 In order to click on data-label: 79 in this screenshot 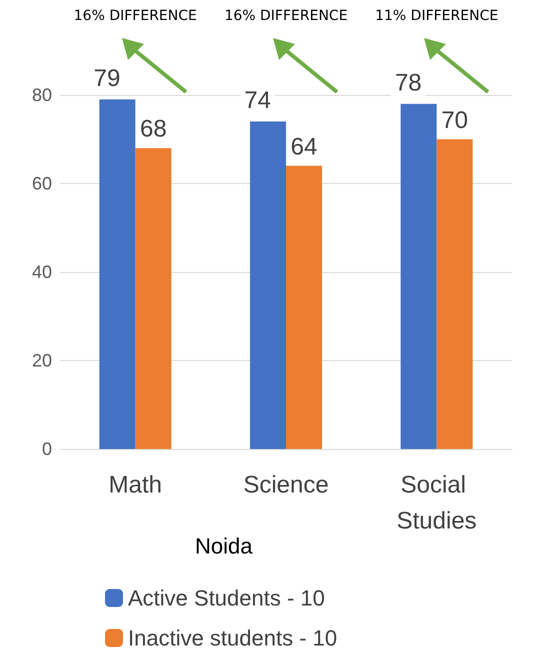, I will do `click(107, 78)`.